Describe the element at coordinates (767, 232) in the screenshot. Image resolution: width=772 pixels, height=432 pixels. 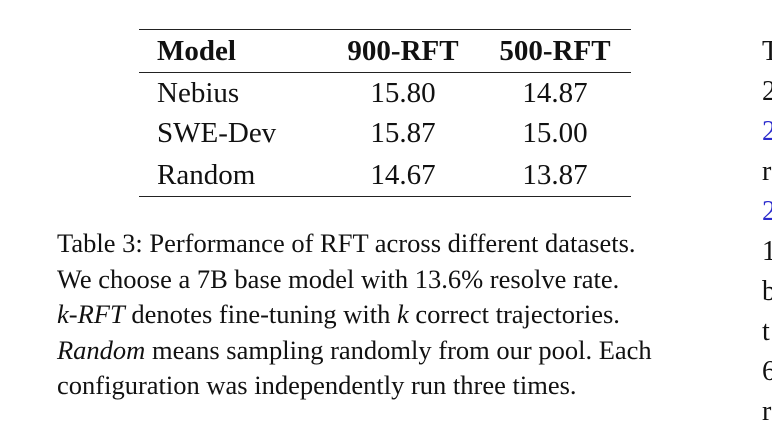
I see `adjacent-column-clipped-text: T 2 2 r 2 1 b t 6 r` at that location.